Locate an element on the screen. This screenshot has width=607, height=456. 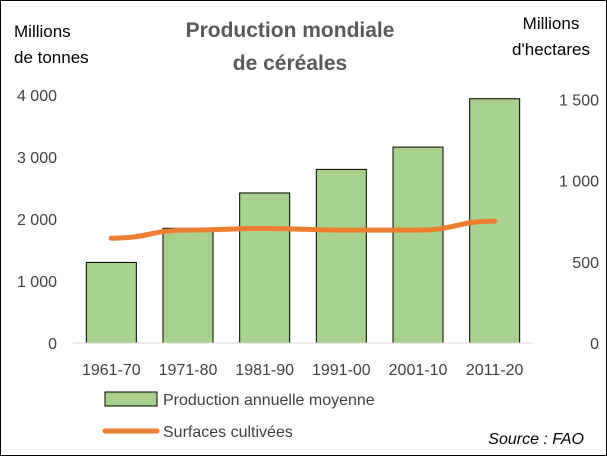
left-tick-label: 4 000 is located at coordinates (37, 96).